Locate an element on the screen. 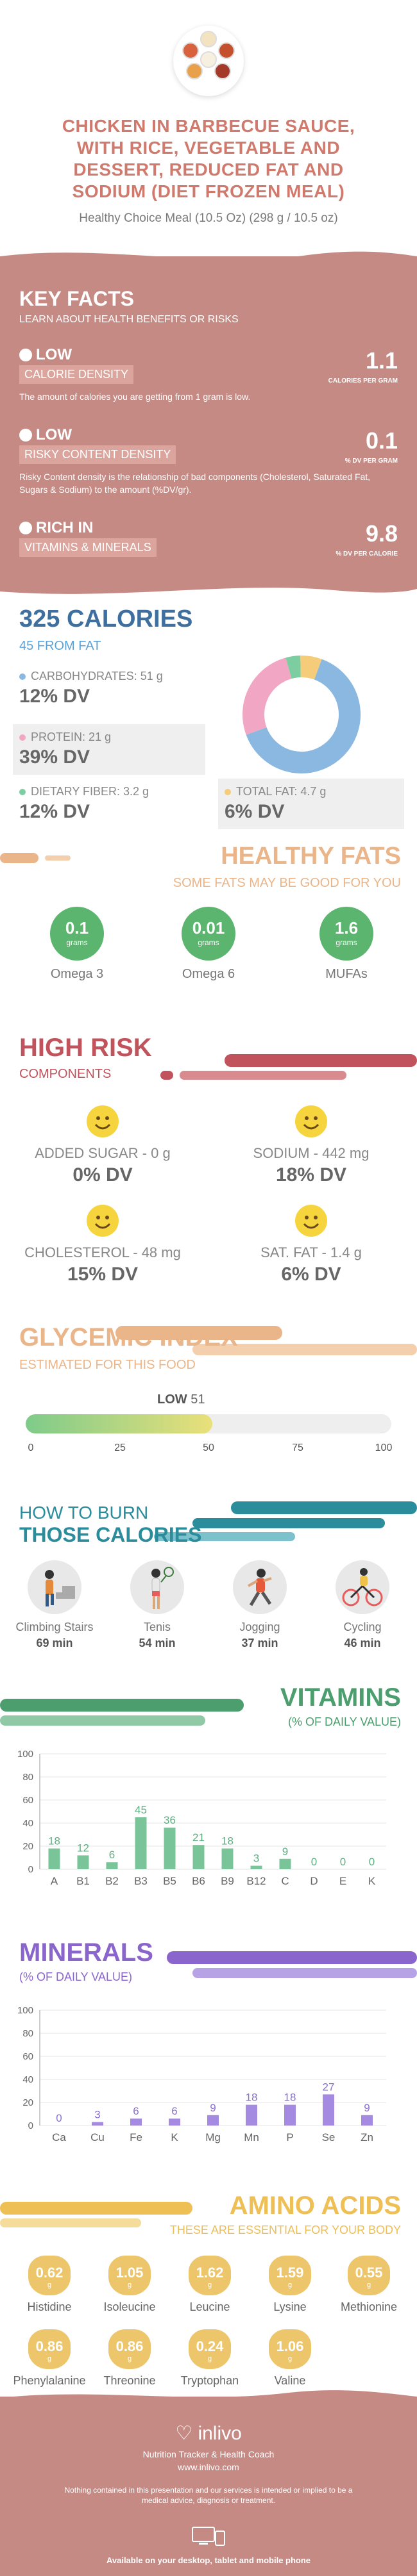 The width and height of the screenshot is (417, 2576). burn-title-line1: HOW TO BURN is located at coordinates (84, 1513).